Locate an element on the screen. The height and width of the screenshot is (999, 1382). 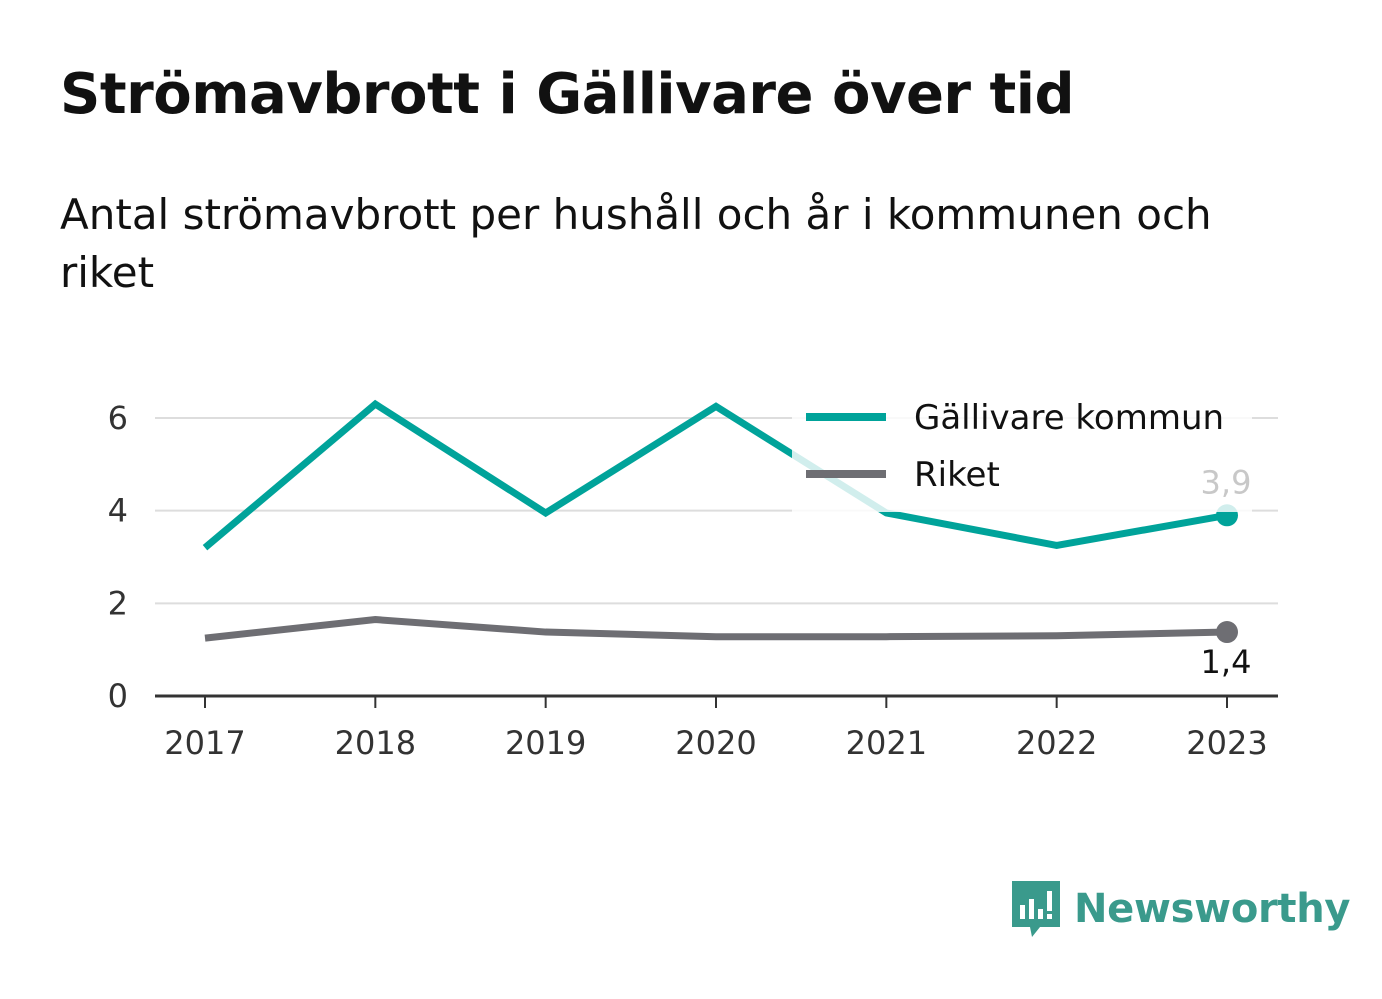
legend-label-gällivare-kommun: Gällivare kommun is located at coordinates (1069, 418).